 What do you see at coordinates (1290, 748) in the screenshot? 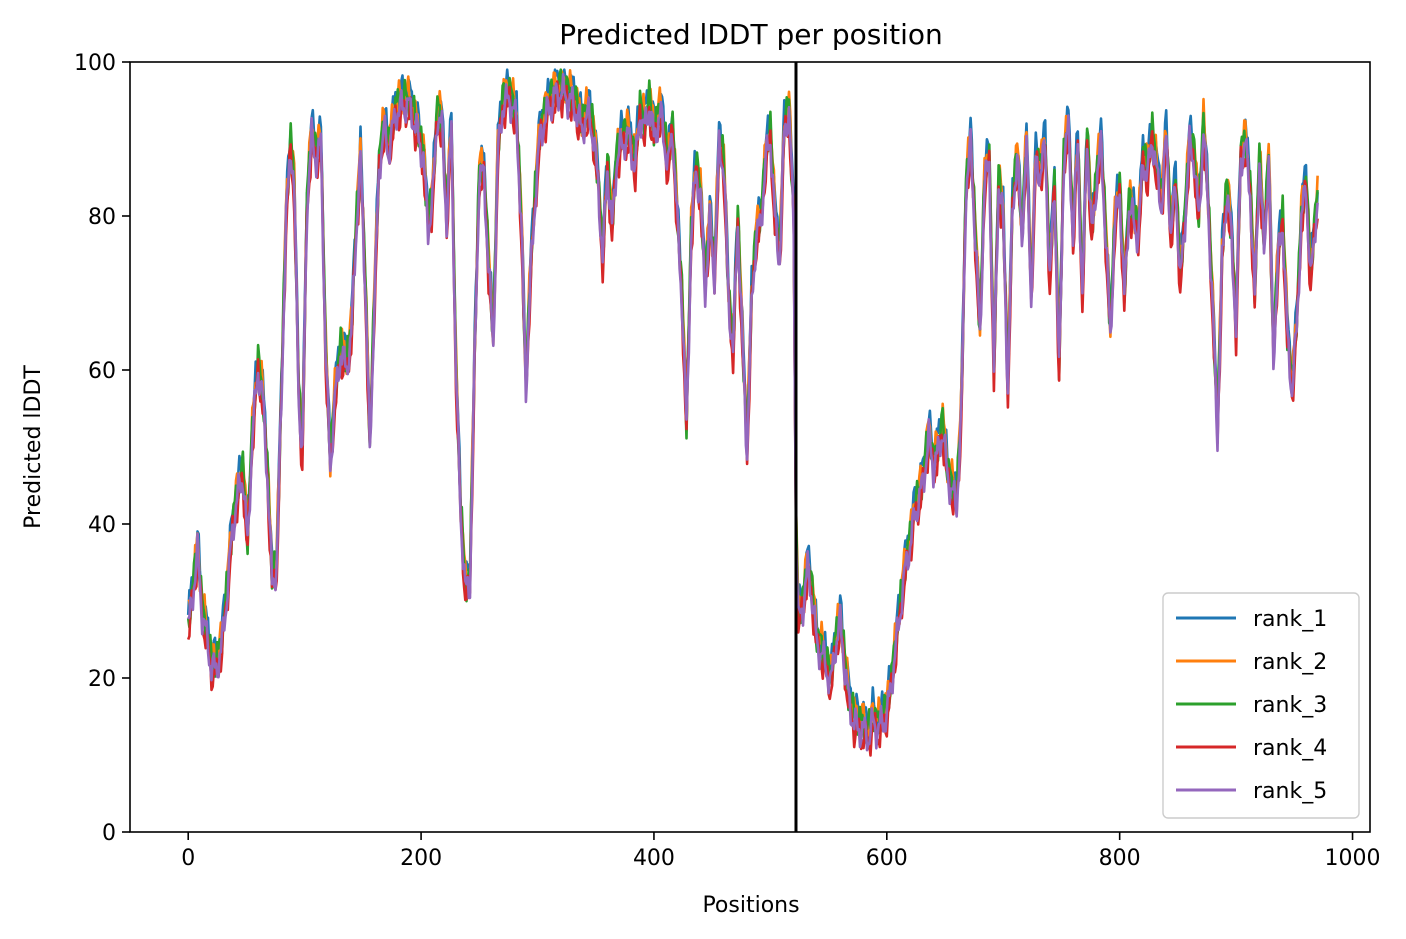
I see `legend-label: rank_4` at bounding box center [1290, 748].